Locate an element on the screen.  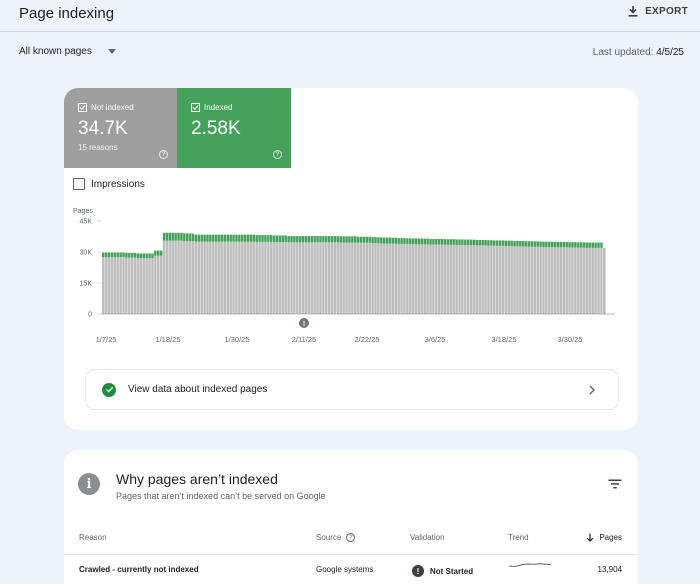
column-header-pages: Pages is located at coordinates (604, 537).